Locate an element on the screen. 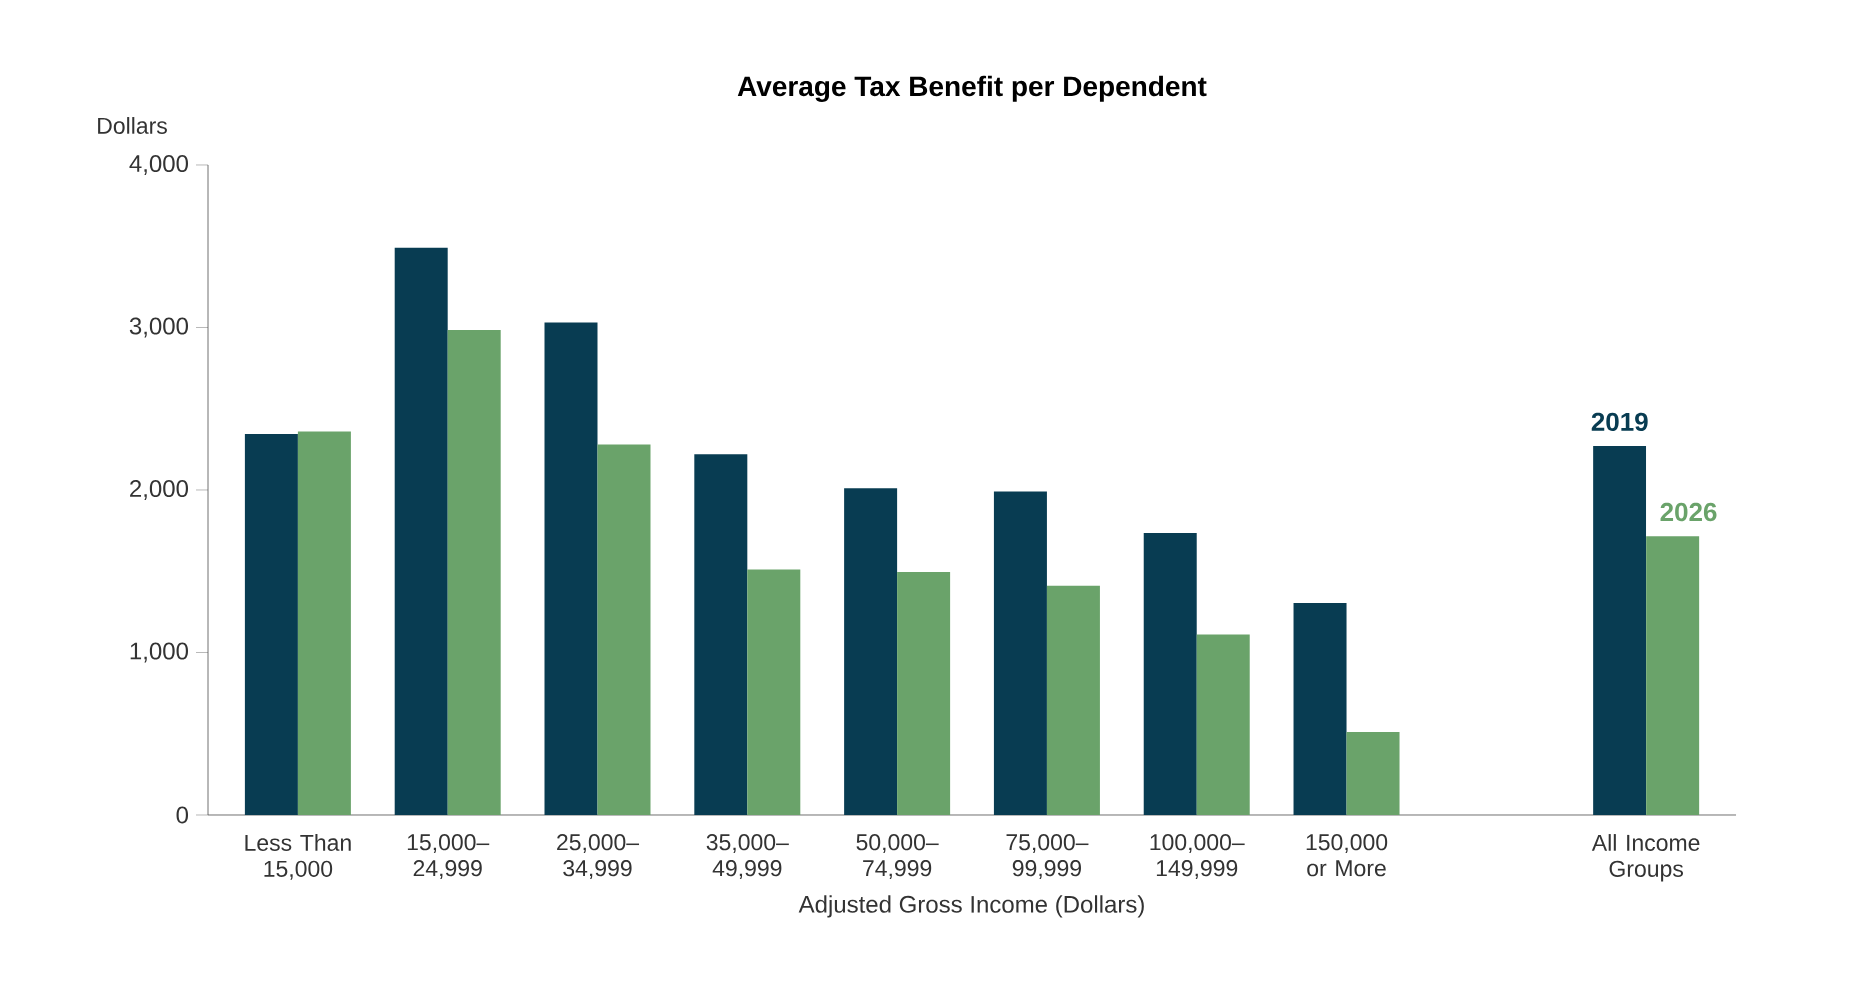 This screenshot has height=988, width=1850. y-tick-label: 0 is located at coordinates (182, 815).